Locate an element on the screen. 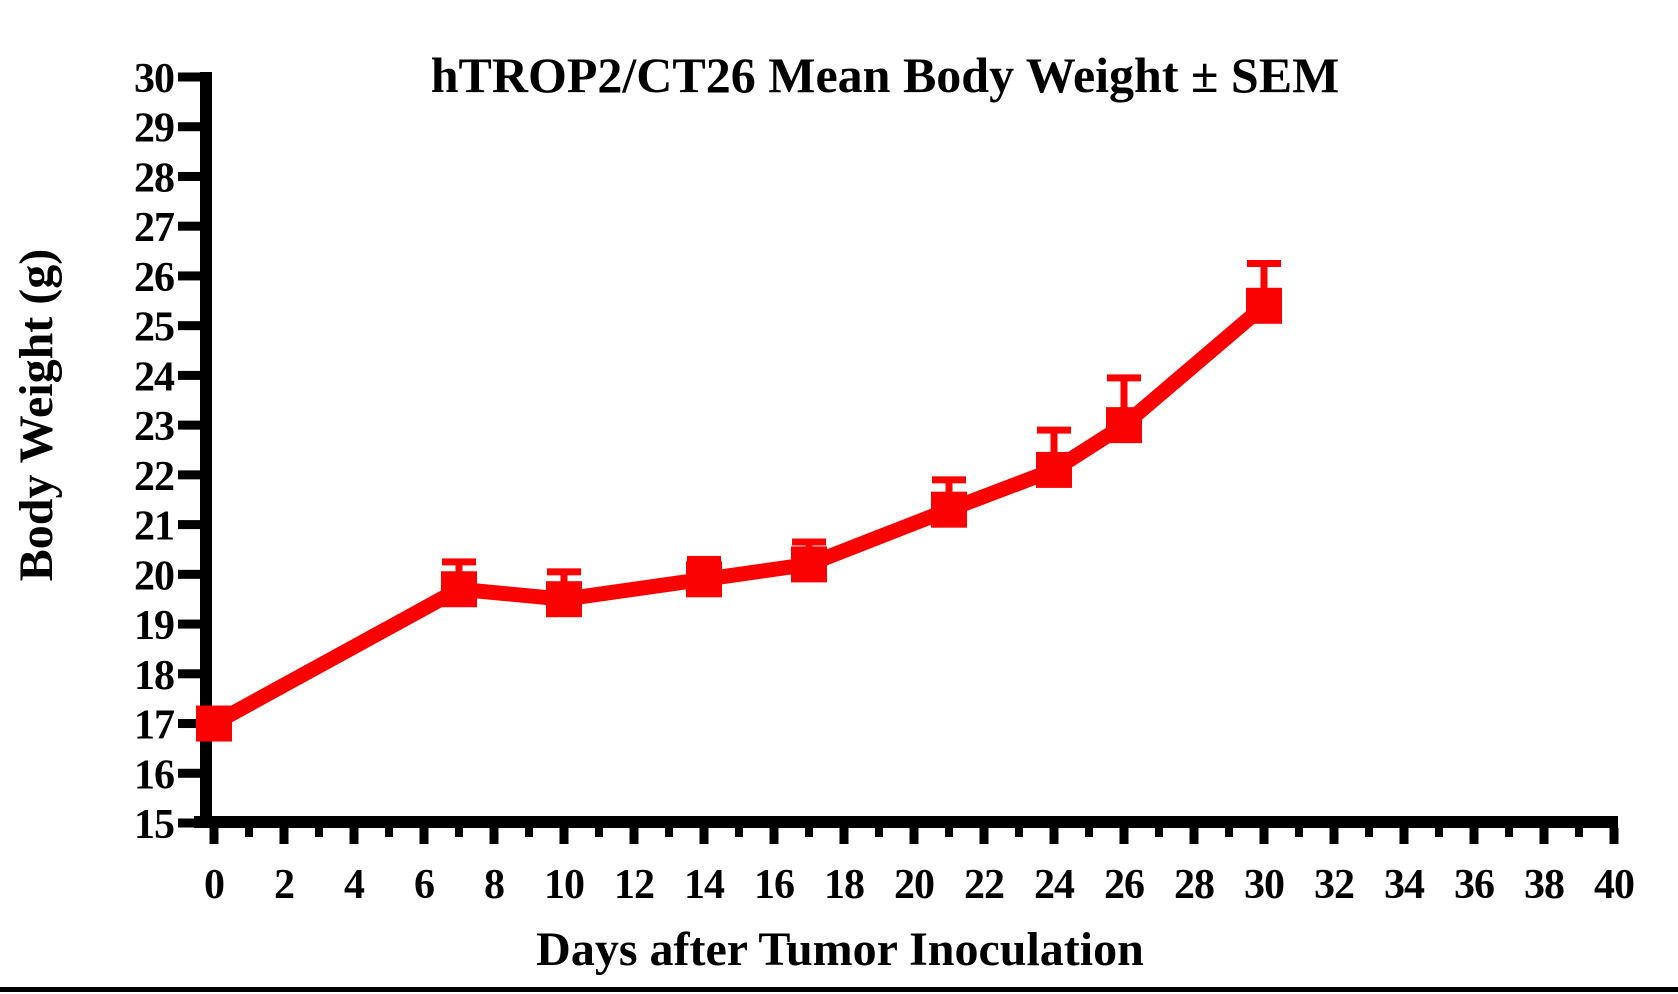  x-tick-label: 32 is located at coordinates (1334, 885).